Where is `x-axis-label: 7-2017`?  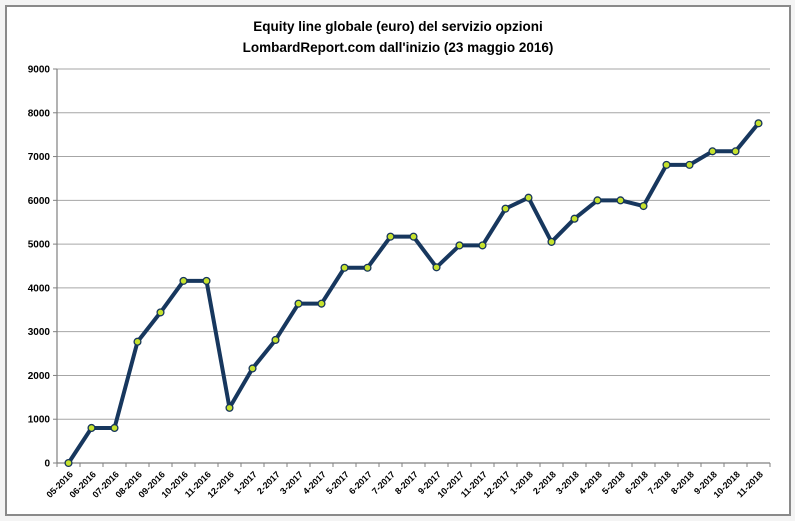
x-axis-label: 7-2017 is located at coordinates (383, 482).